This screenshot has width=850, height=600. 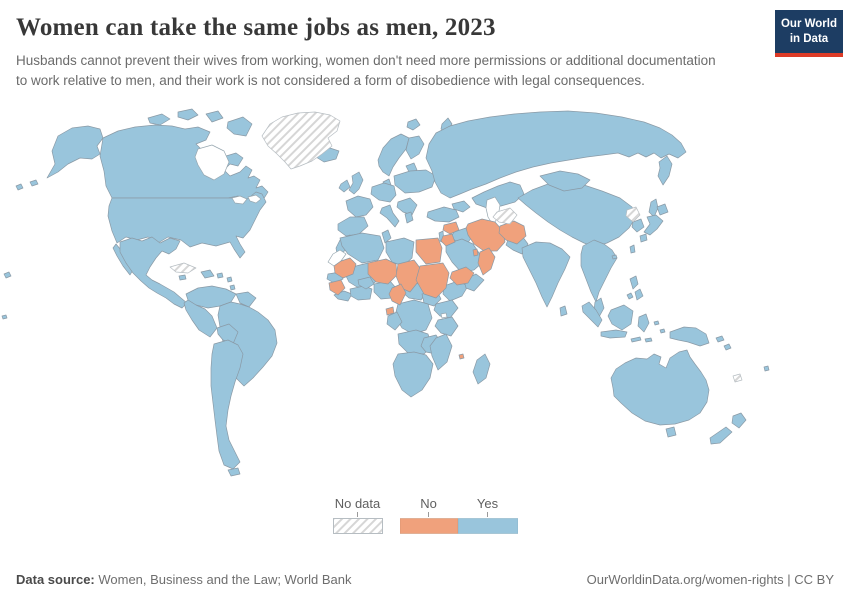 What do you see at coordinates (428, 525) in the screenshot?
I see `legend-swatch-no` at bounding box center [428, 525].